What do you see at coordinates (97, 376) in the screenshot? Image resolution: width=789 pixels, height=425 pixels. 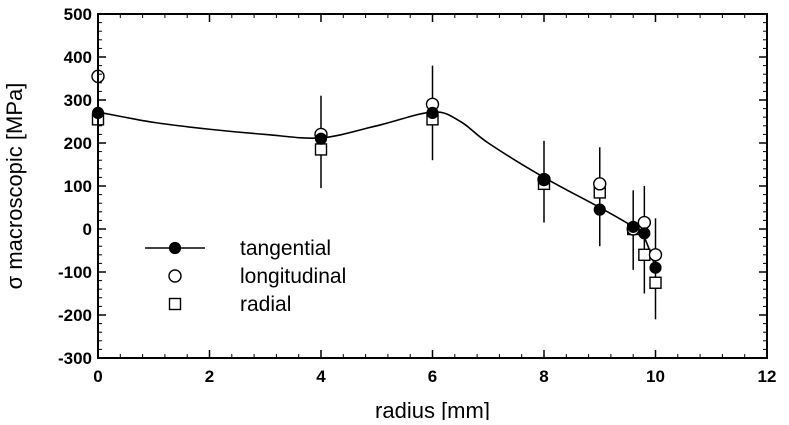 I see `x-tick-label: 0` at bounding box center [97, 376].